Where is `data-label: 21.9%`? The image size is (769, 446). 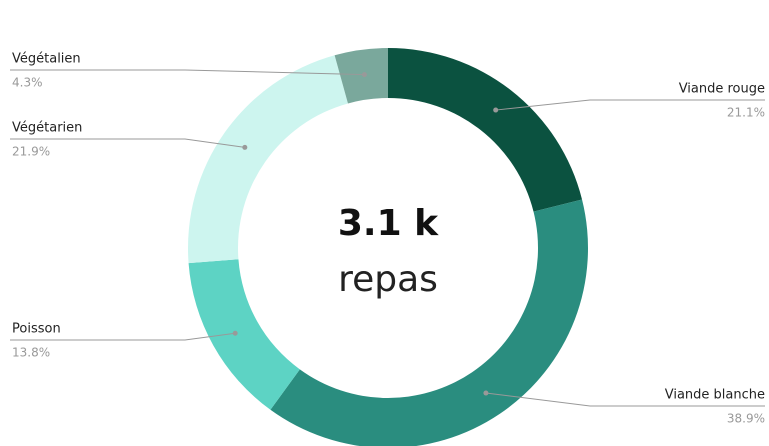 data-label: 21.9% is located at coordinates (31, 152).